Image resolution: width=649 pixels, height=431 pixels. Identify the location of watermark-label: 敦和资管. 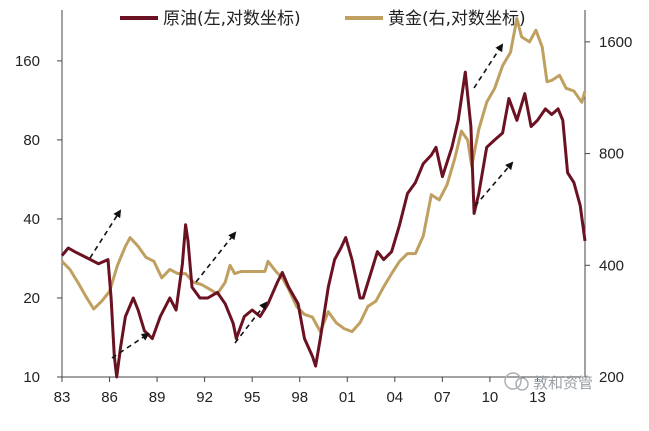
(563, 383).